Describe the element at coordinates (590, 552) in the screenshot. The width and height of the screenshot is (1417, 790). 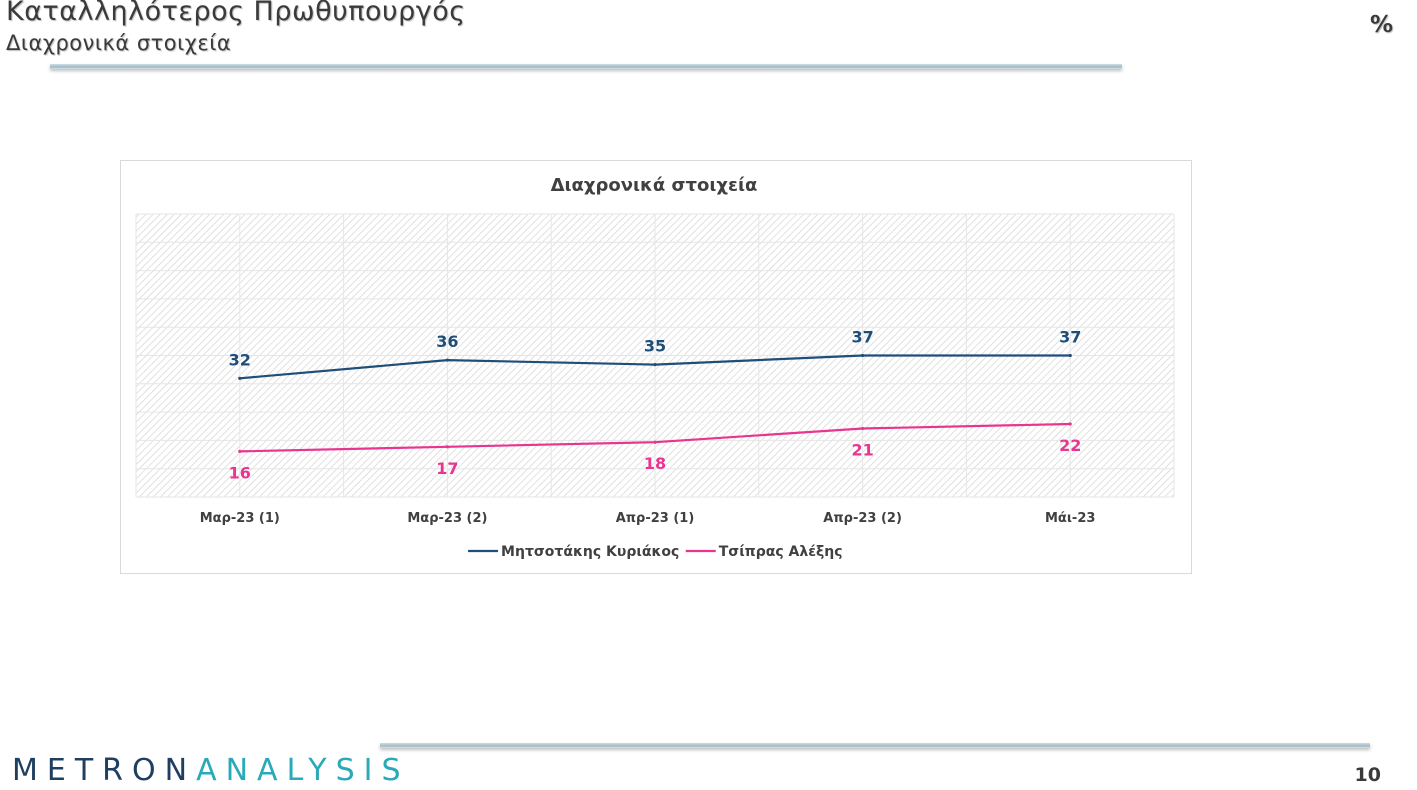
I see `legend-label: Μητσοτάκης Κυριάκος` at that location.